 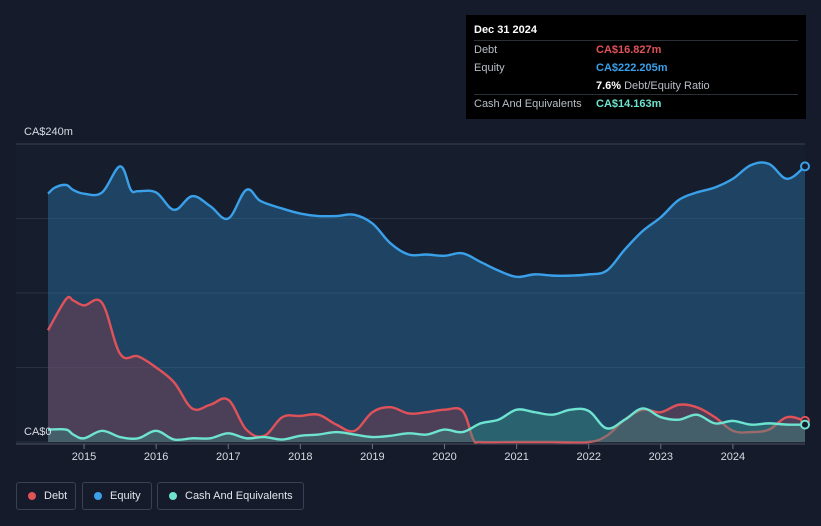 What do you see at coordinates (156, 457) in the screenshot?
I see `x-tick-label: 2016` at bounding box center [156, 457].